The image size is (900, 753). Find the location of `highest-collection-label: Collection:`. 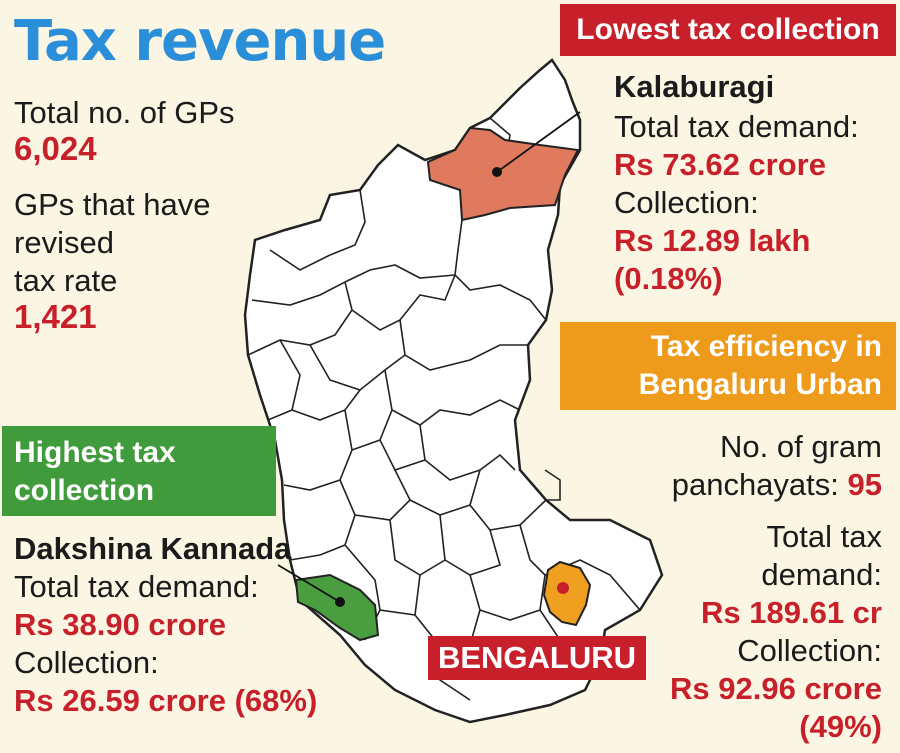

highest-collection-label: Collection: is located at coordinates (86, 662).